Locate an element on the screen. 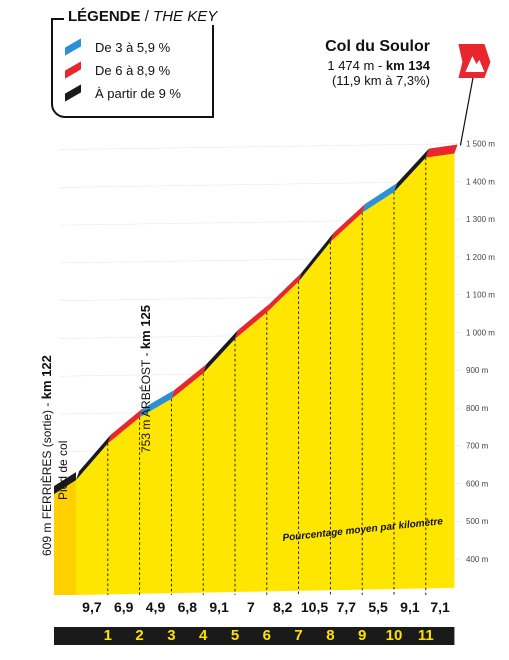 This screenshot has height=660, width=509. legend-label: De 3 à 5,9 % is located at coordinates (133, 47).